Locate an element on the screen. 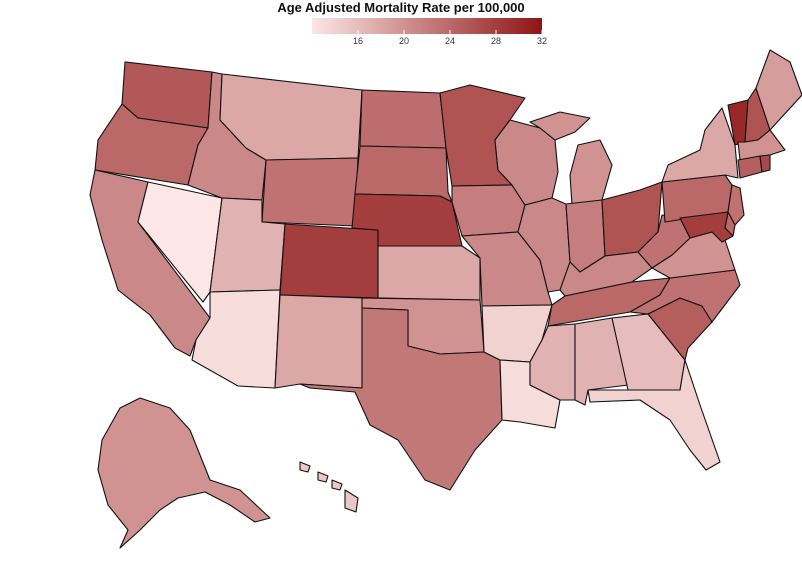 This screenshot has width=802, height=571. state-south-dakota is located at coordinates (403, 174).